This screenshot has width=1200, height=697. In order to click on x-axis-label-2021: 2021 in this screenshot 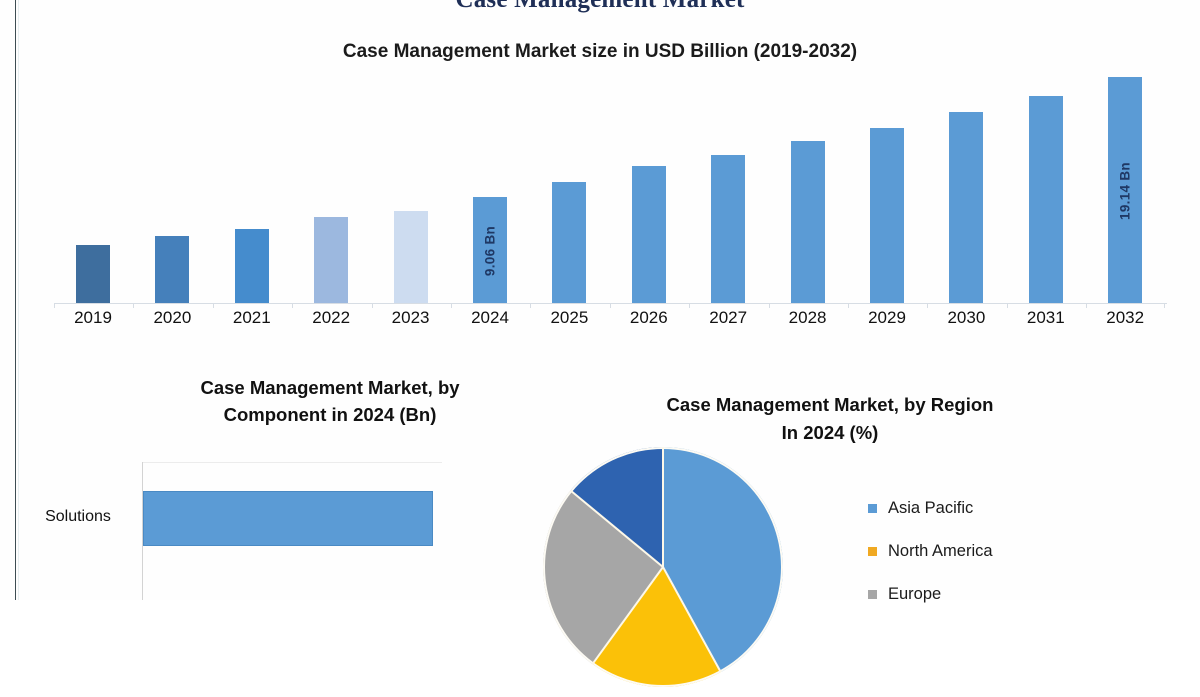, I will do `click(251, 317)`.